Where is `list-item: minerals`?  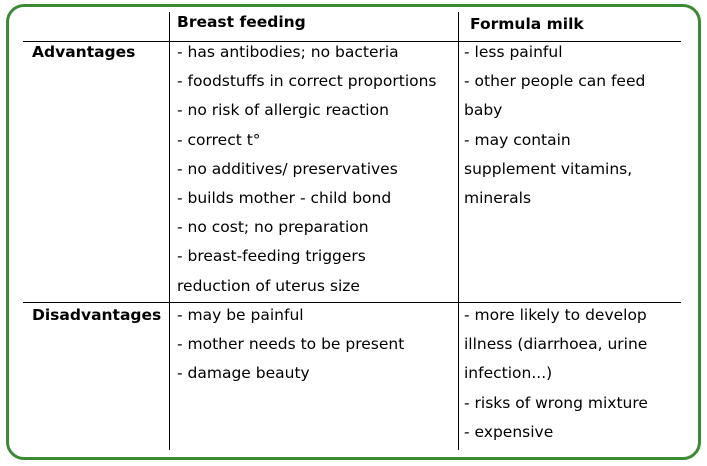
list-item: minerals is located at coordinates (498, 197).